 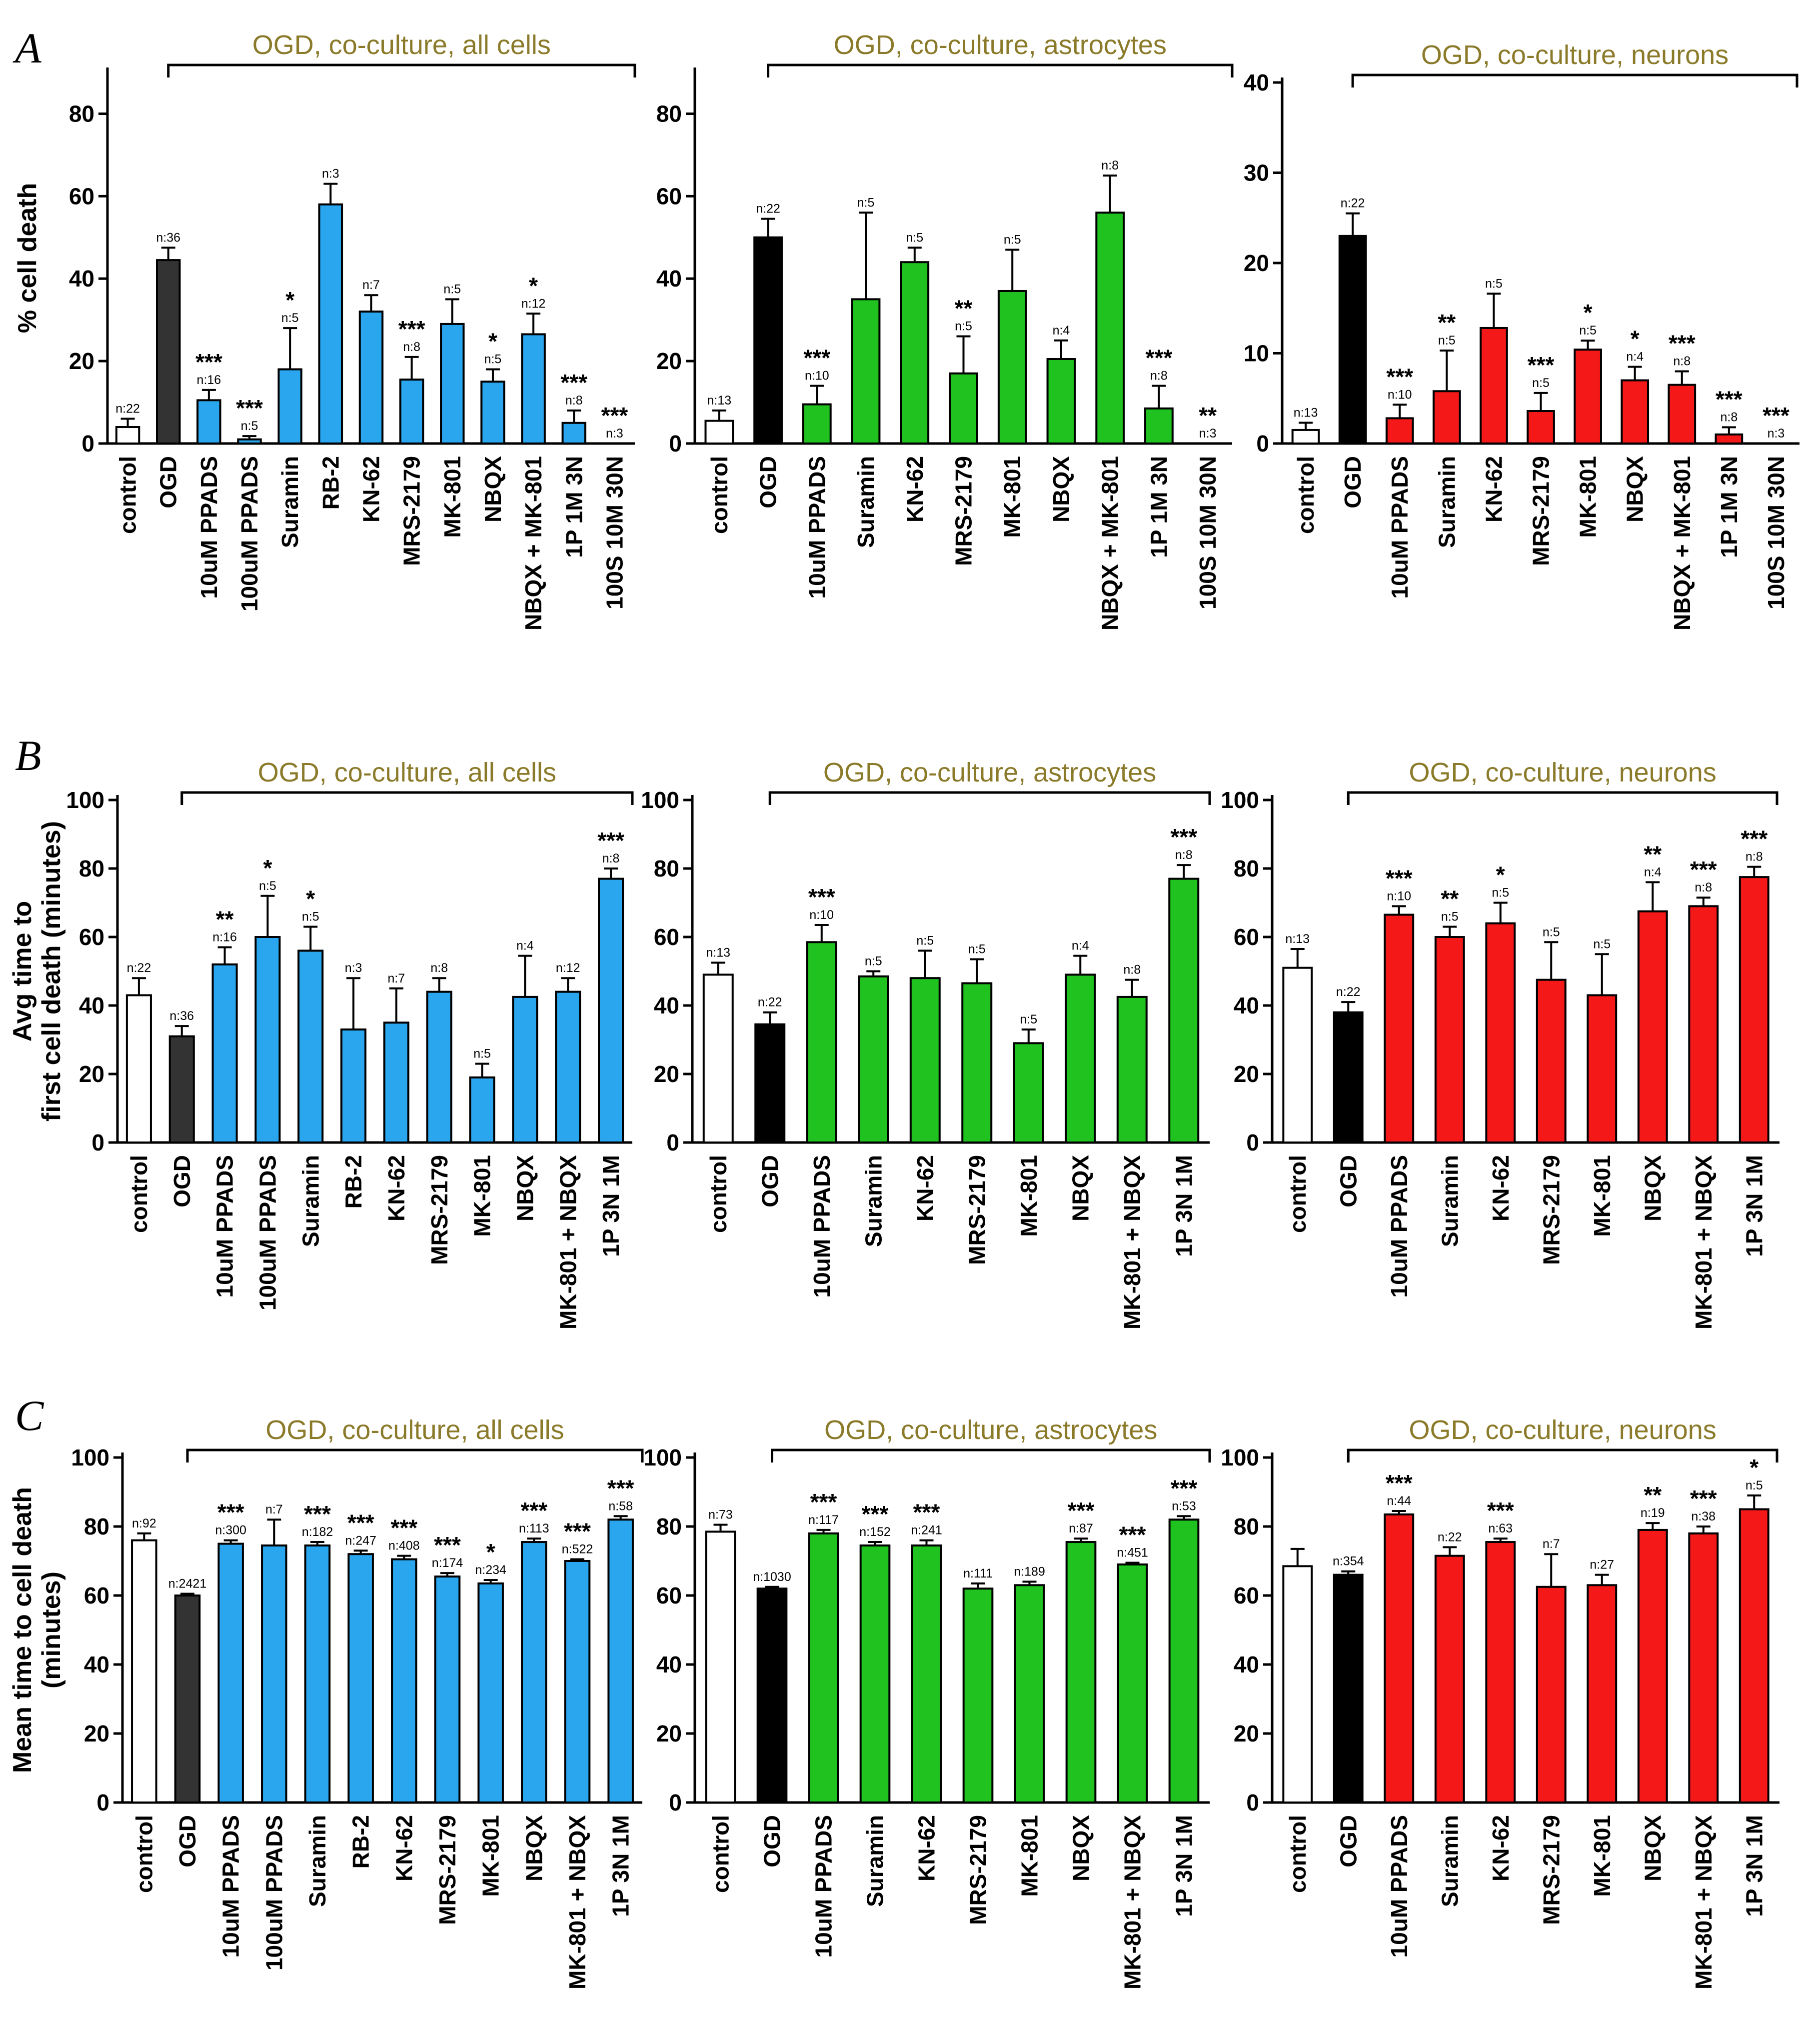 I want to click on n-label-ogd: n:22, so click(x=1353, y=203).